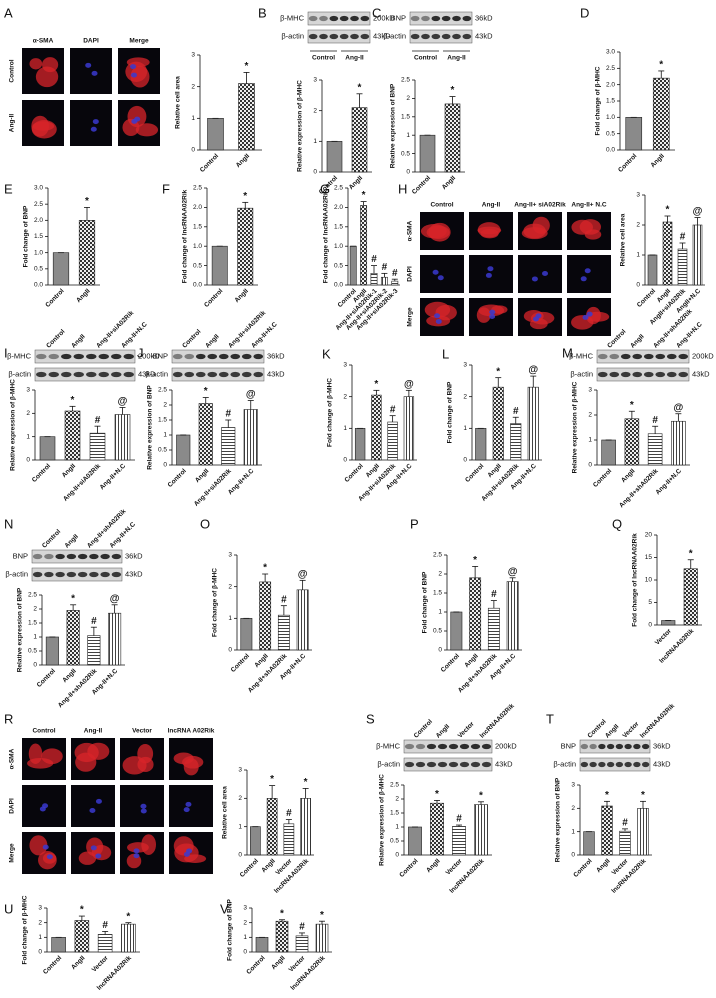 Image resolution: width=716 pixels, height=998 pixels. I want to click on y-tick-label: 2, so click(638, 225).